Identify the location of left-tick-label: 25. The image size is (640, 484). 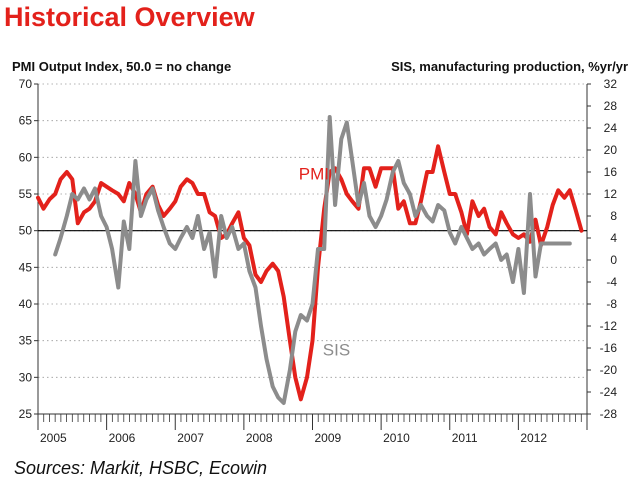
(26, 414).